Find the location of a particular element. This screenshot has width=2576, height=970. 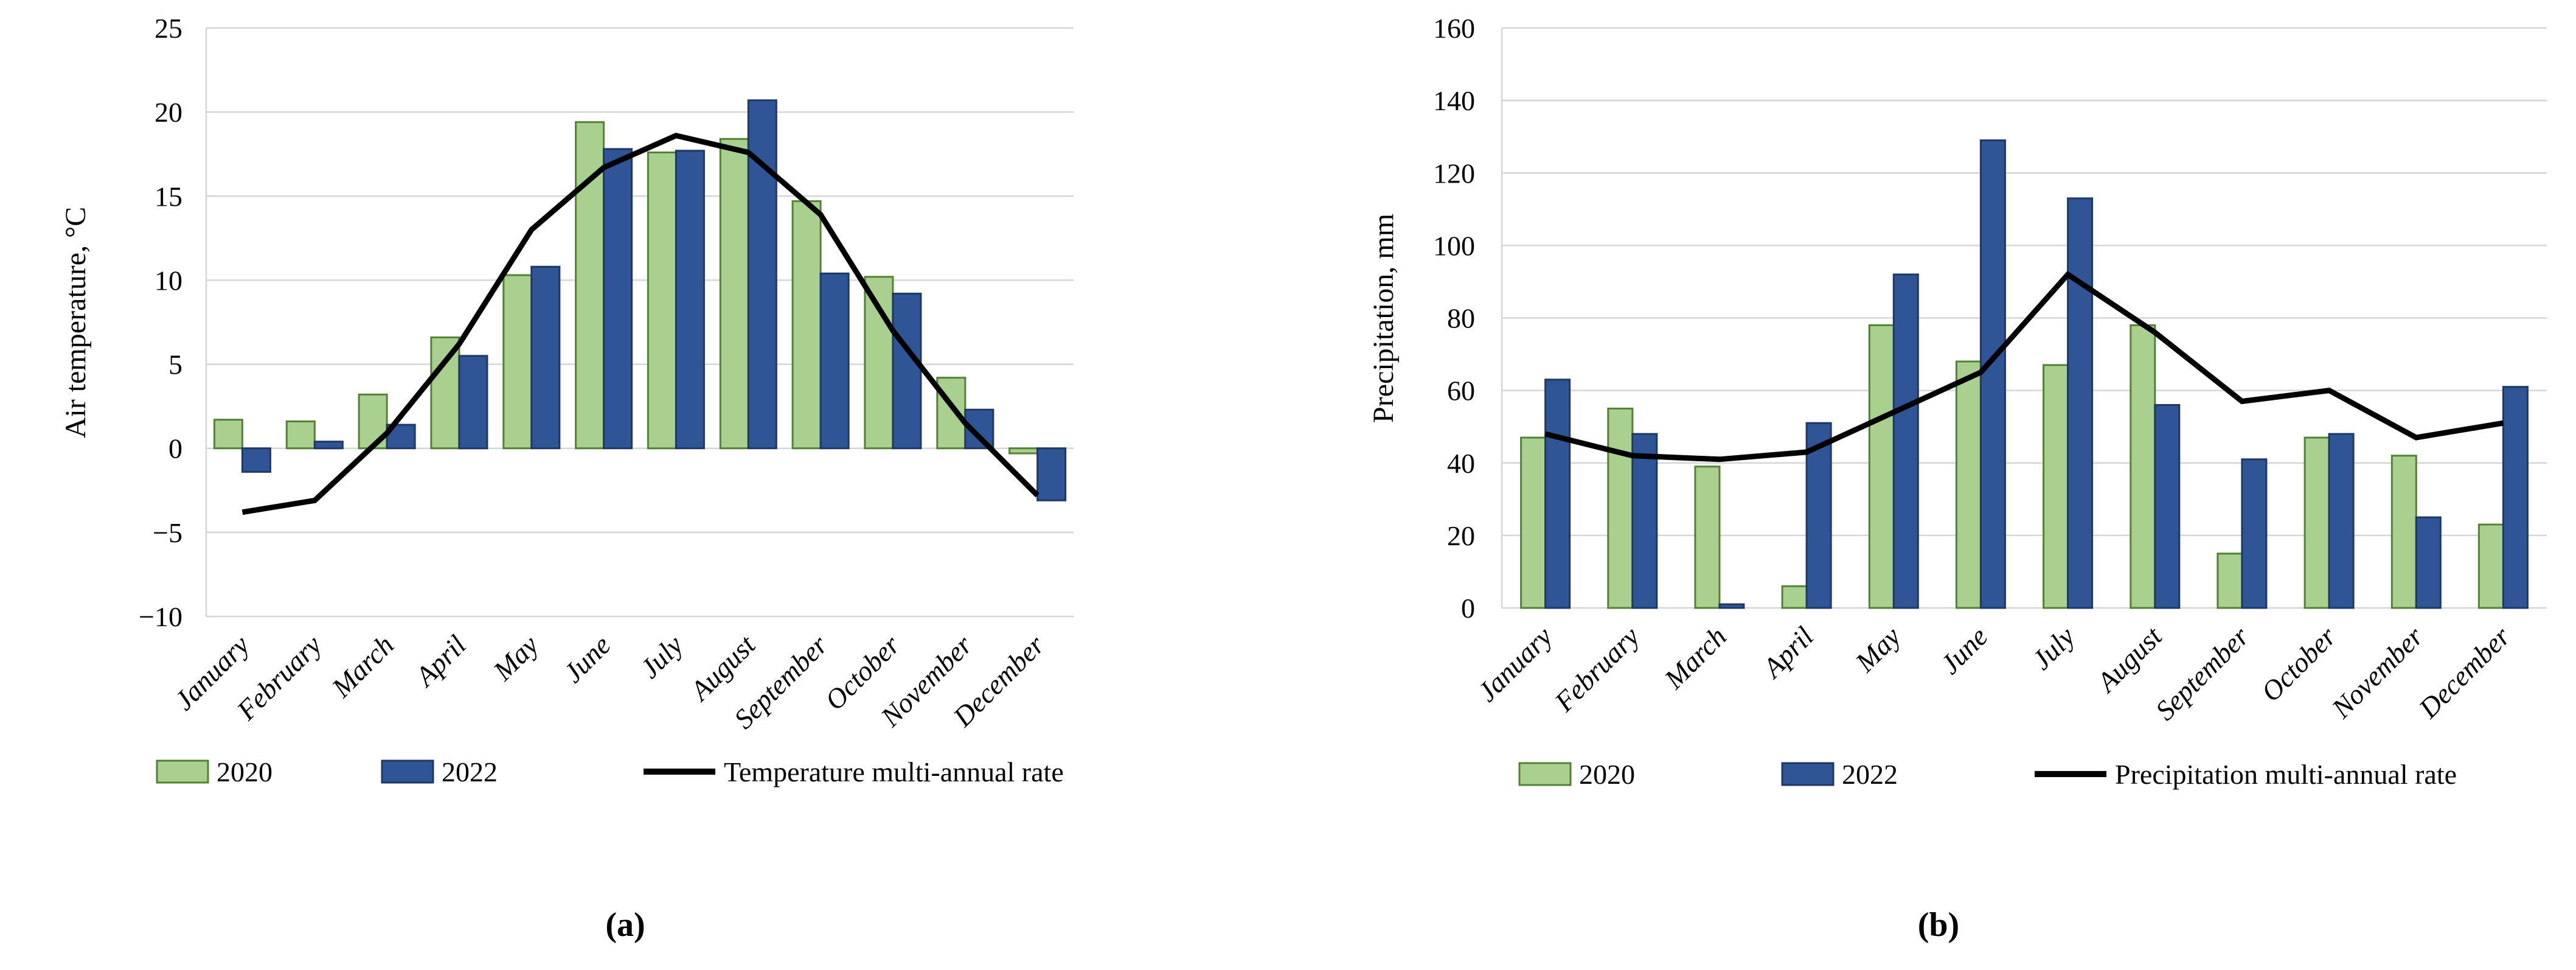

x-month-label: January is located at coordinates (1514, 664).